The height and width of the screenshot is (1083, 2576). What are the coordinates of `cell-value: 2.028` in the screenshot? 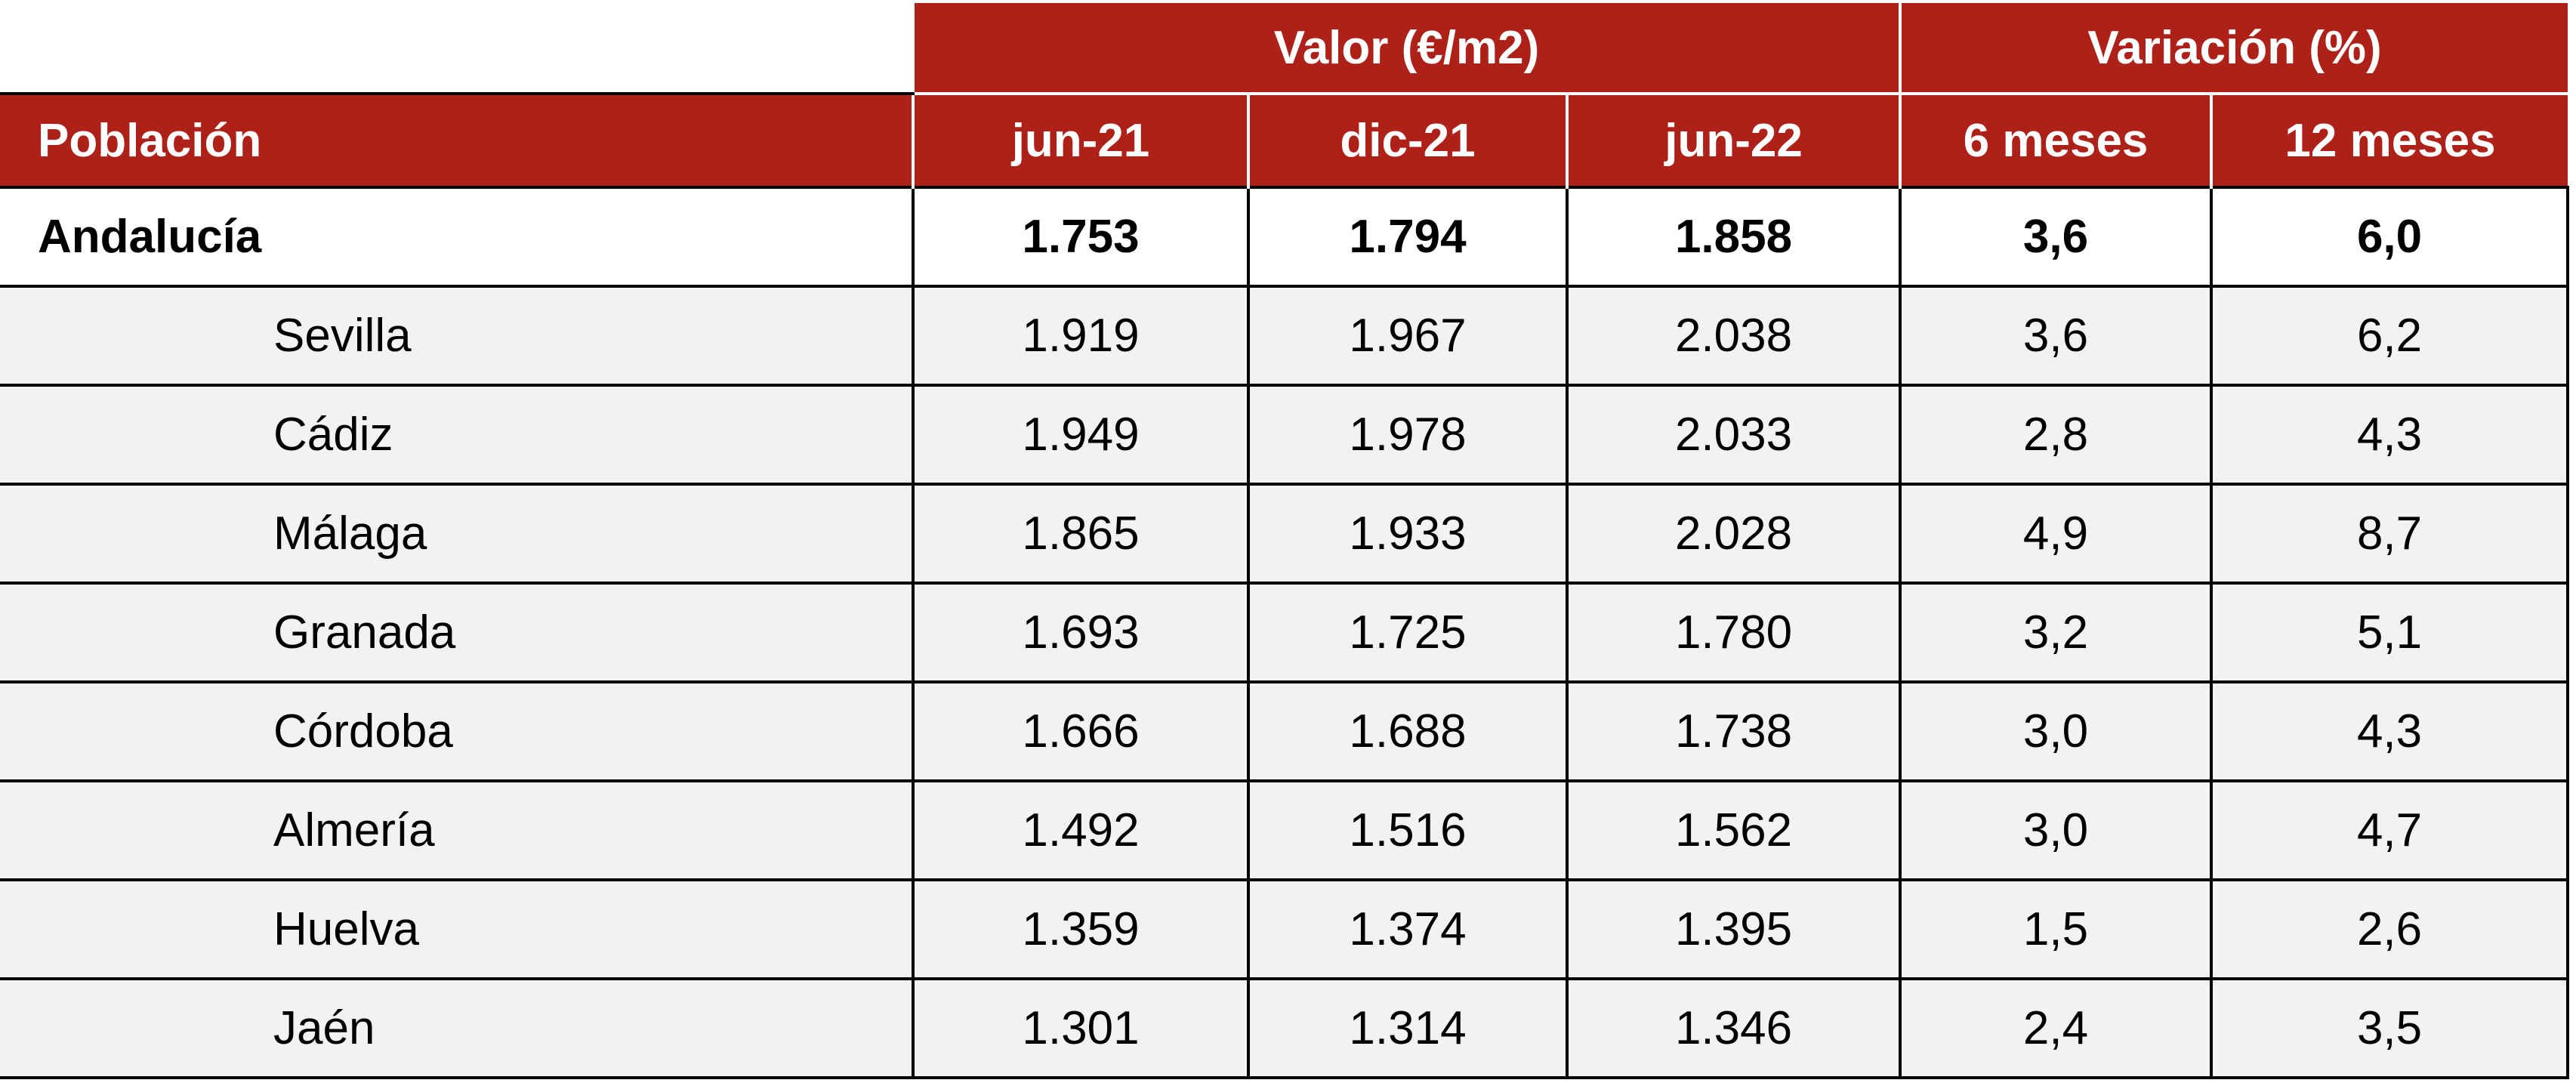 It's located at (1733, 534).